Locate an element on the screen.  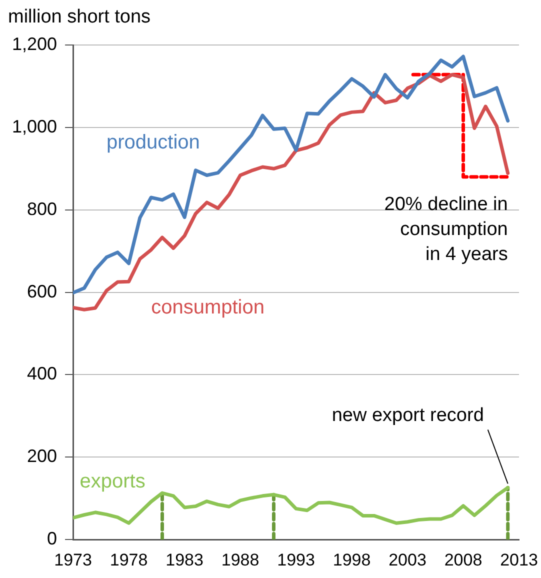
x-tick-label: 1988 is located at coordinates (240, 560).